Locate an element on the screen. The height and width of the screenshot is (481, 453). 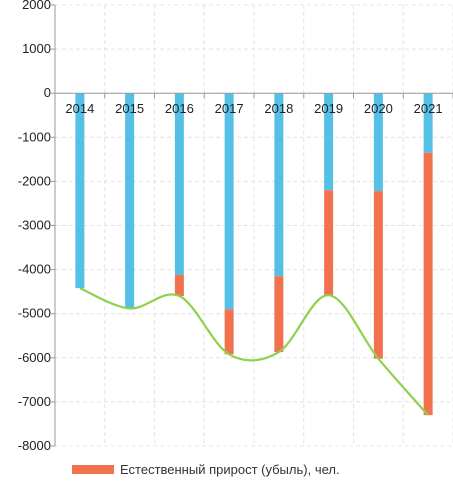
legend-swatch is located at coordinates (93, 469).